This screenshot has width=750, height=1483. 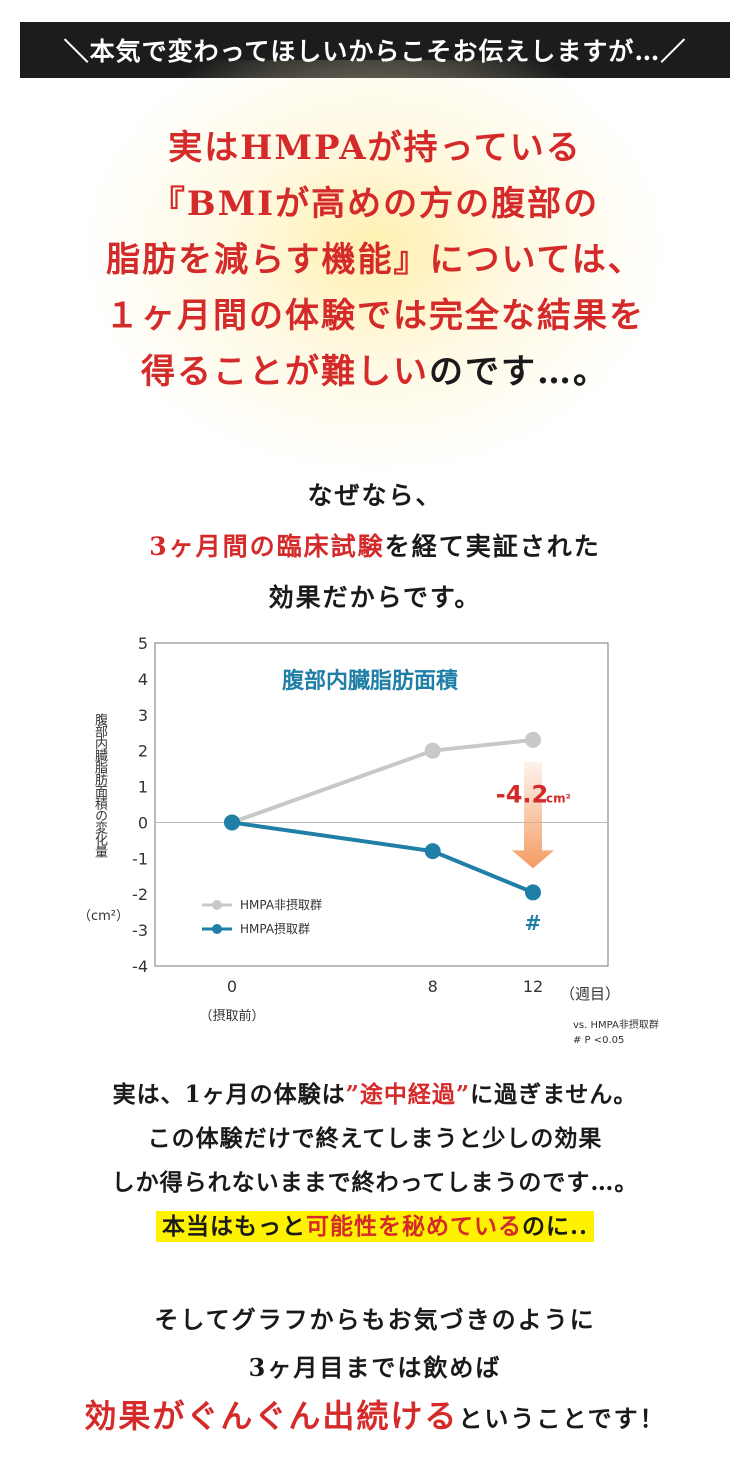 I want to click on explanation-line-1-a: 実は、1ヶ月の体験は, so click(x=229, y=1094).